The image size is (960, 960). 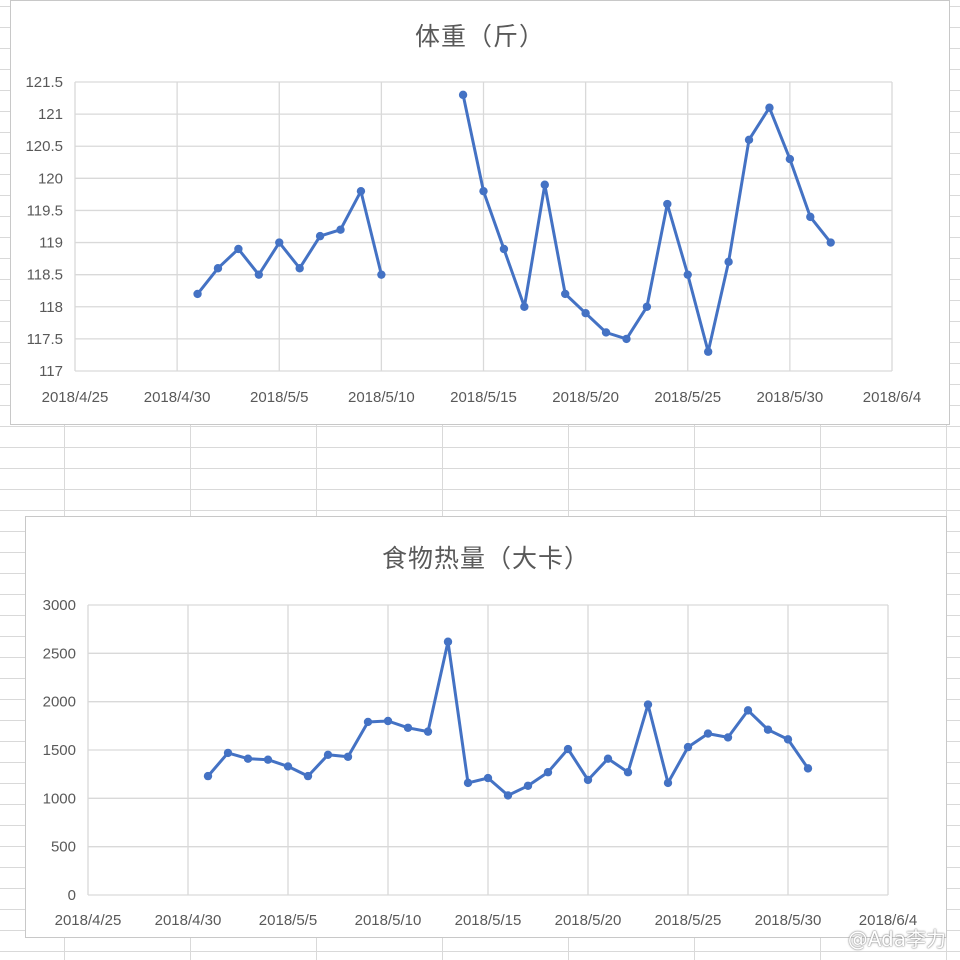 What do you see at coordinates (72, 895) in the screenshot?
I see `calorie-y-tick-label: 0` at bounding box center [72, 895].